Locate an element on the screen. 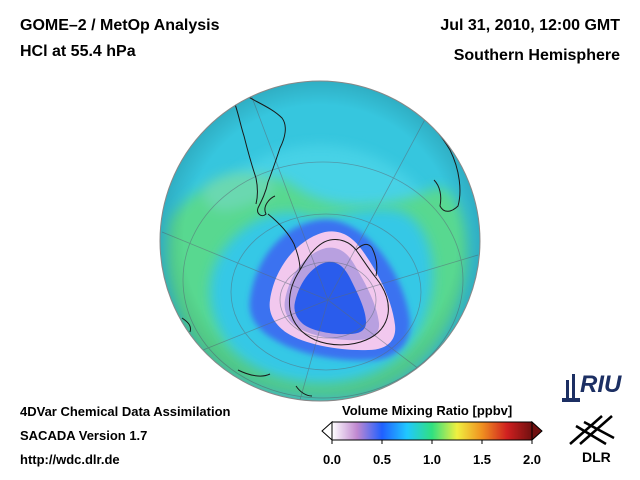 The width and height of the screenshot is (640, 480). date-label: Jul 31, 2010, 12:00 GMT is located at coordinates (530, 25).